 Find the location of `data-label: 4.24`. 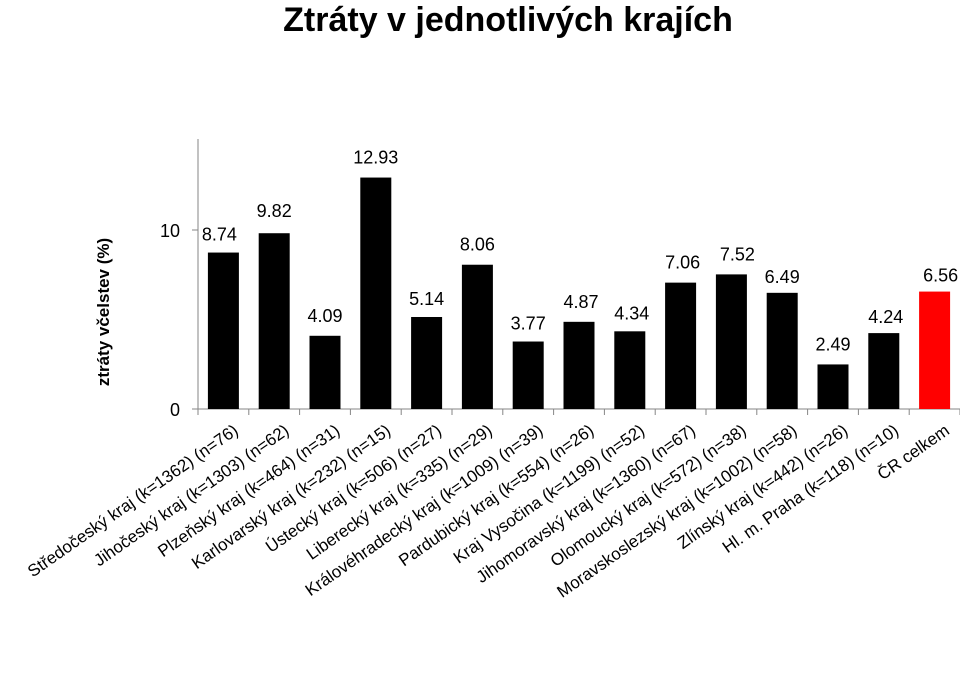

data-label: 4.24 is located at coordinates (885, 317).